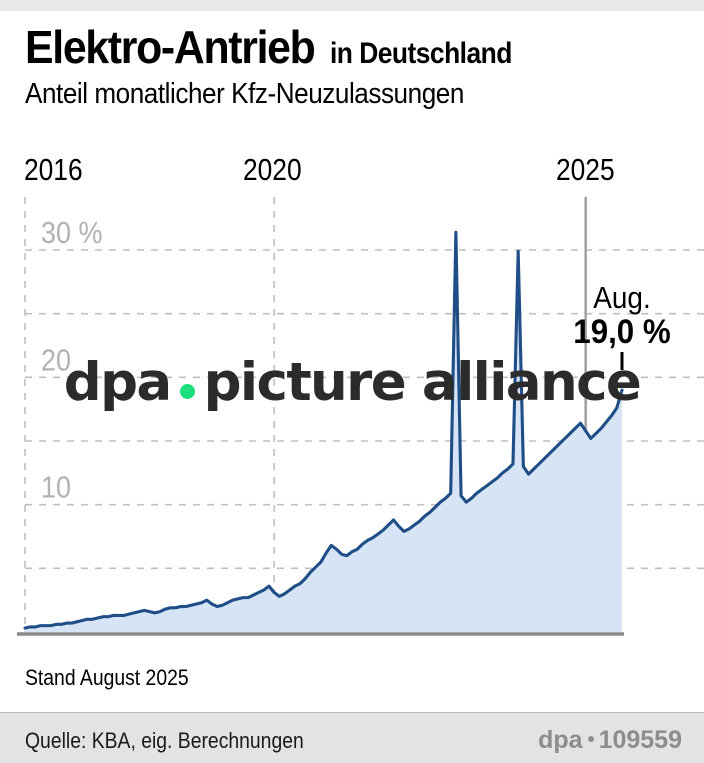  Describe the element at coordinates (560, 740) in the screenshot. I see `credit-brand: dpa` at that location.